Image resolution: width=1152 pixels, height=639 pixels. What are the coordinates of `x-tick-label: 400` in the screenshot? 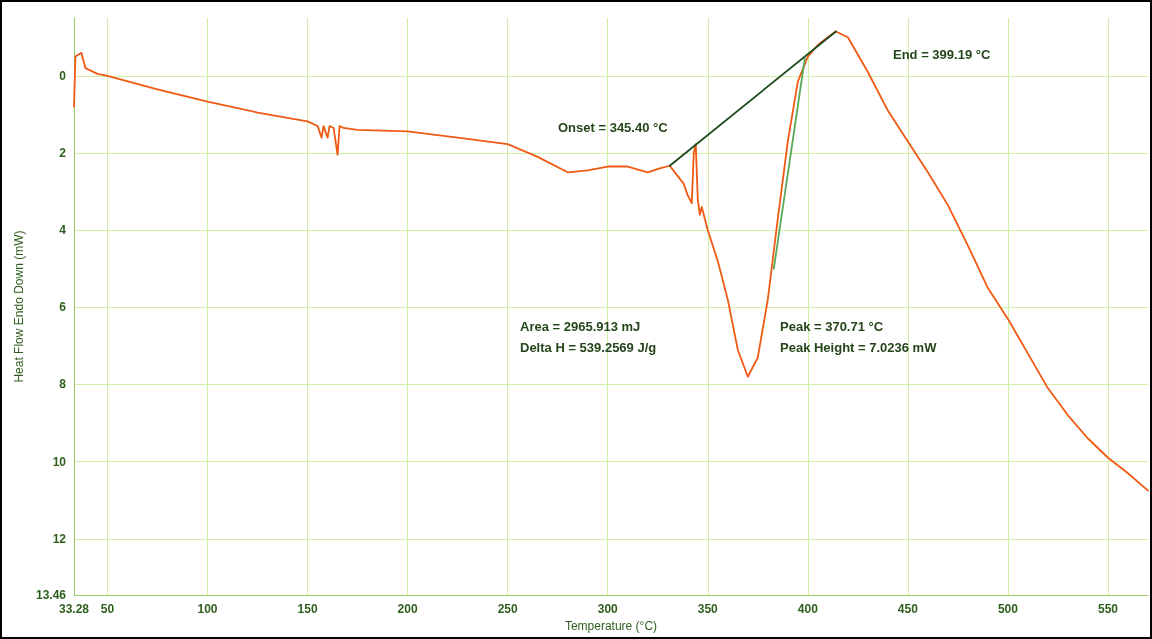 It's located at (808, 609).